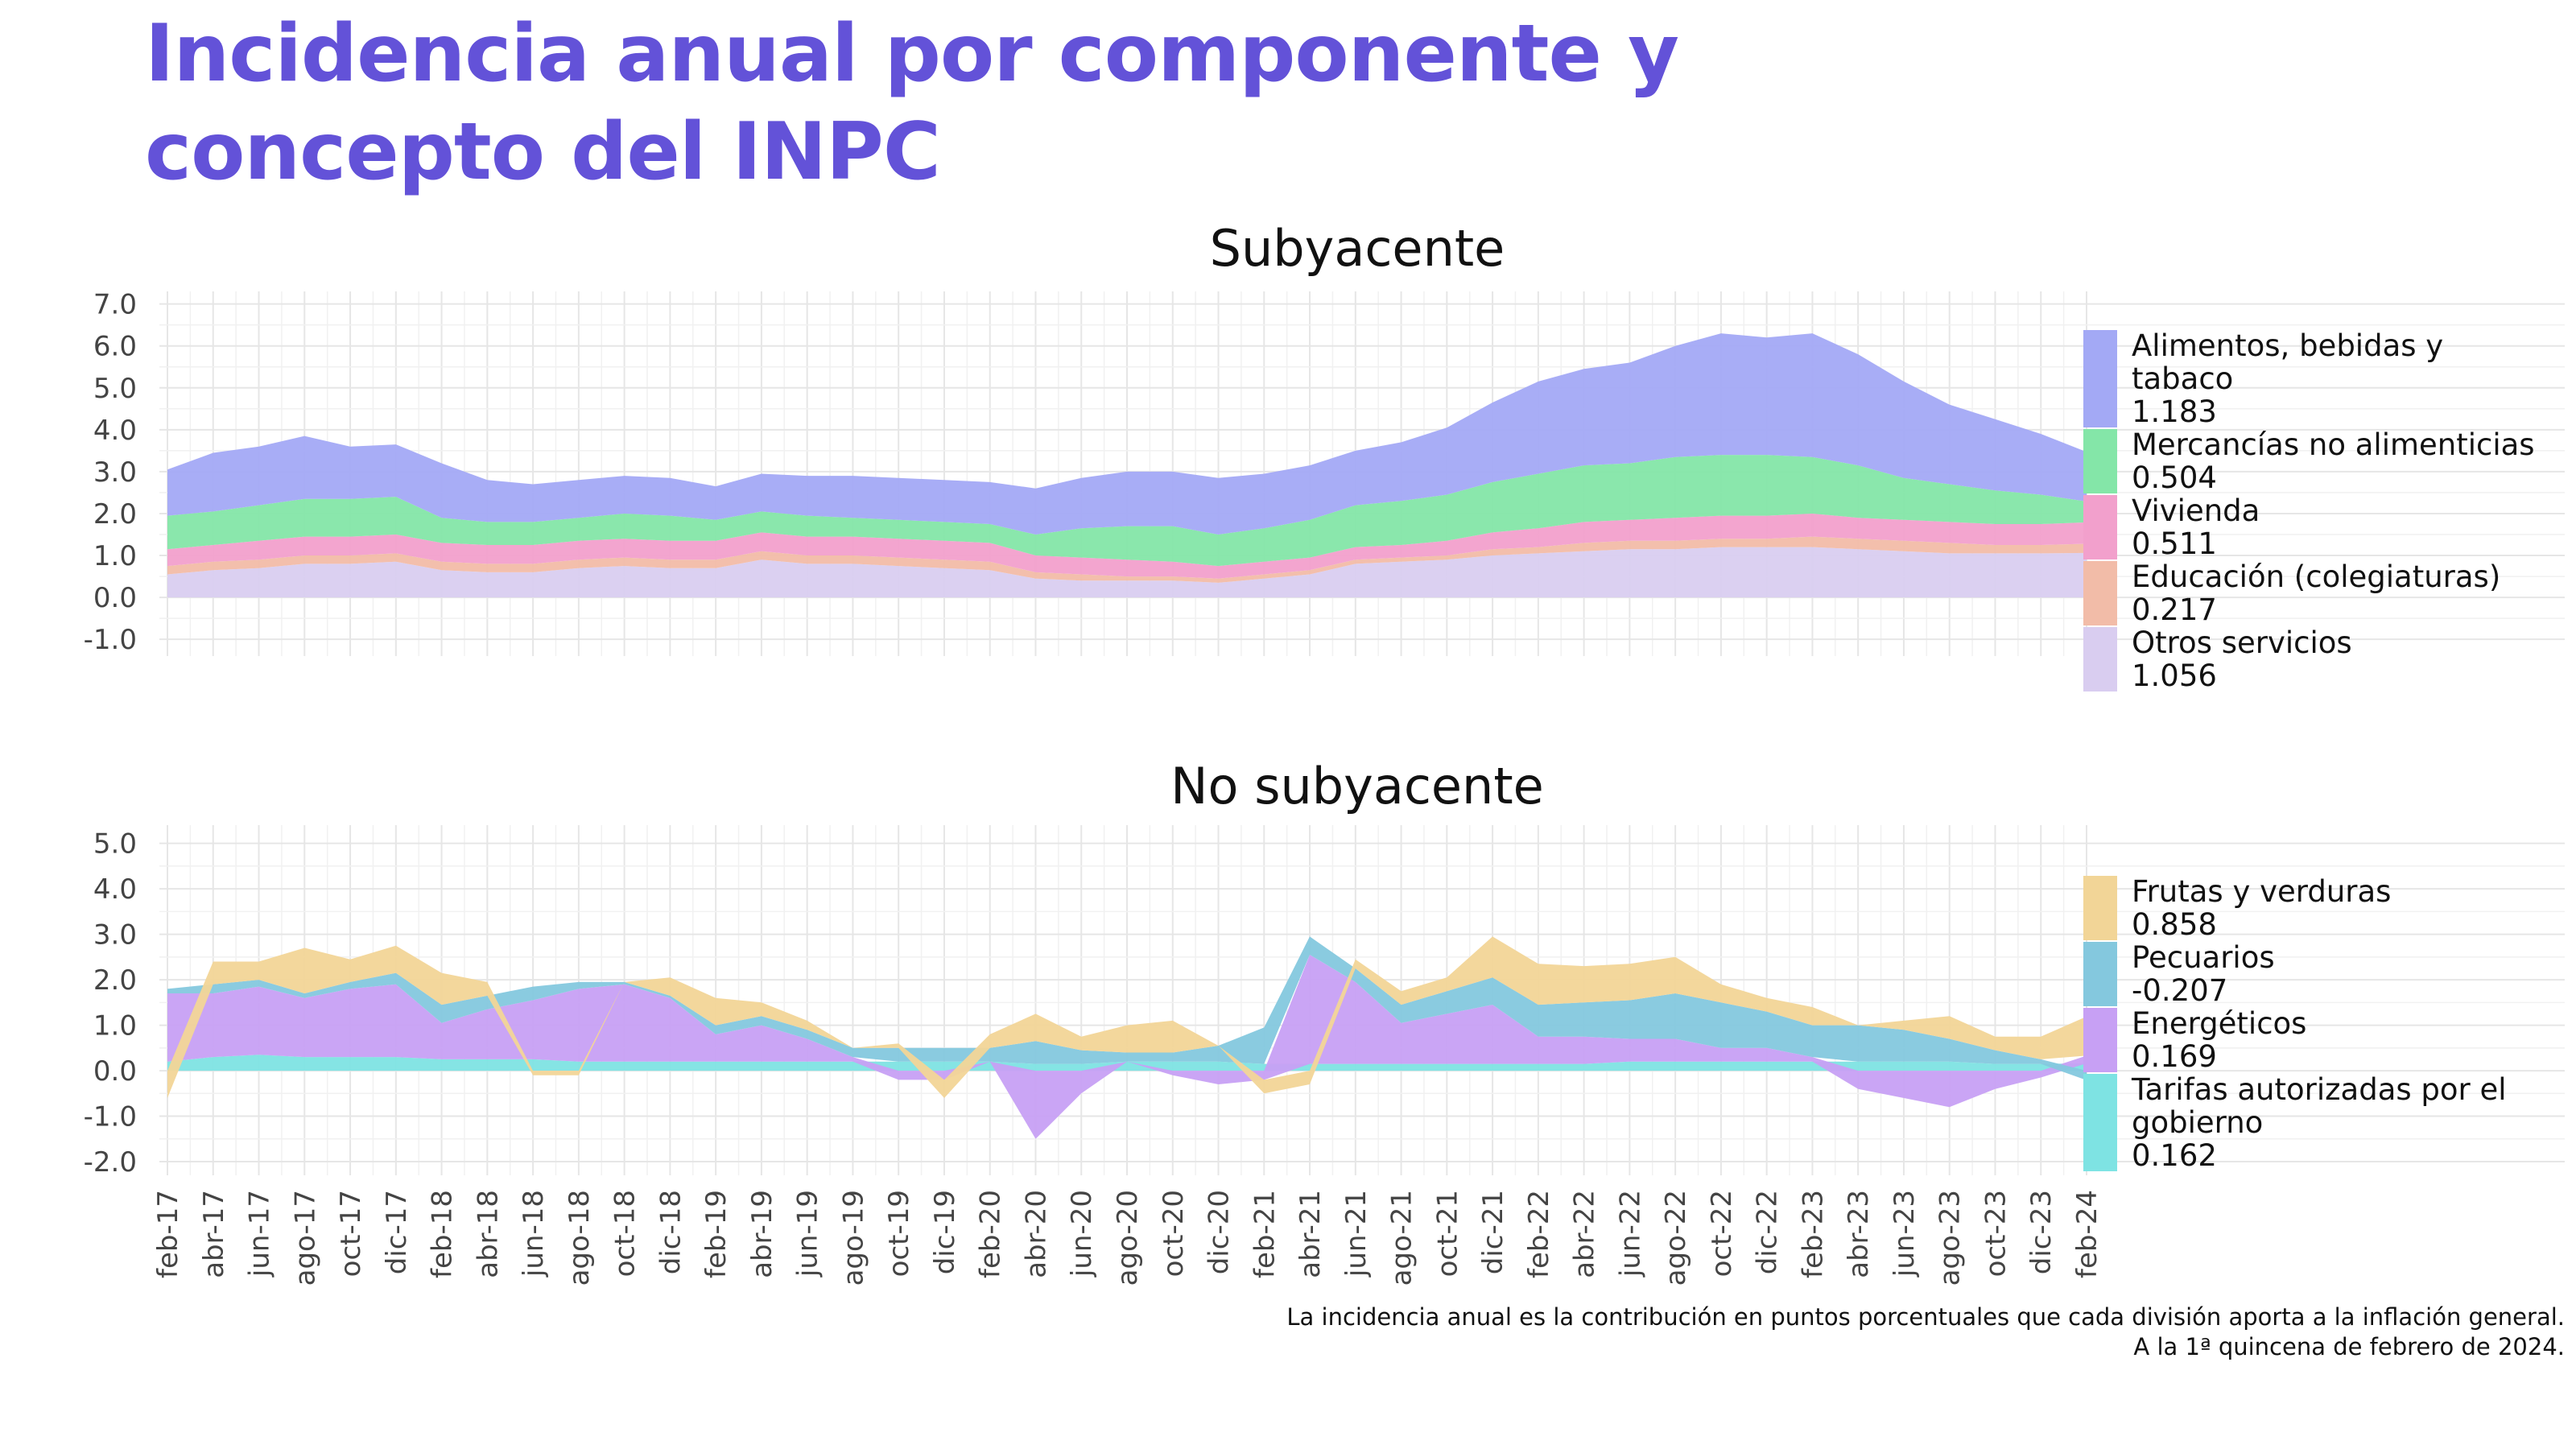 This screenshot has height=1449, width=2576. What do you see at coordinates (1995, 1233) in the screenshot?
I see `x-tick-label: oct-23` at bounding box center [1995, 1233].